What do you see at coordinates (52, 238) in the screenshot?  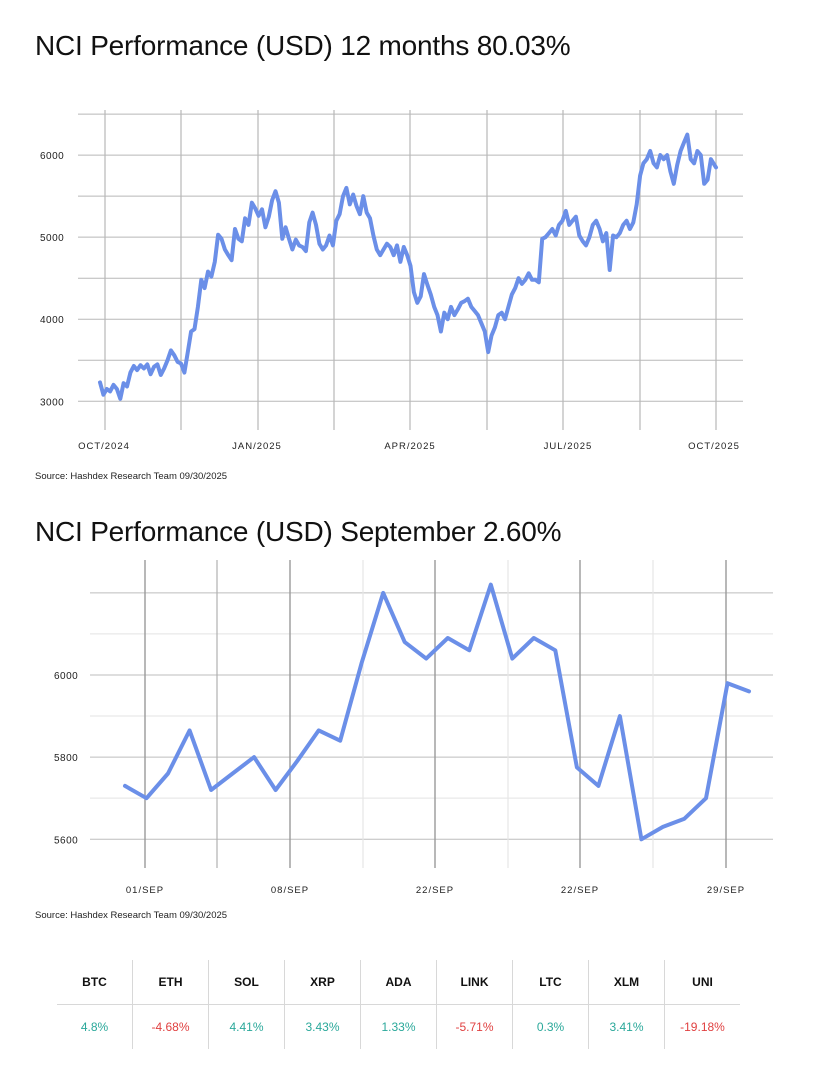 I see `chart-12-months-y-tick-2: 5000` at bounding box center [52, 238].